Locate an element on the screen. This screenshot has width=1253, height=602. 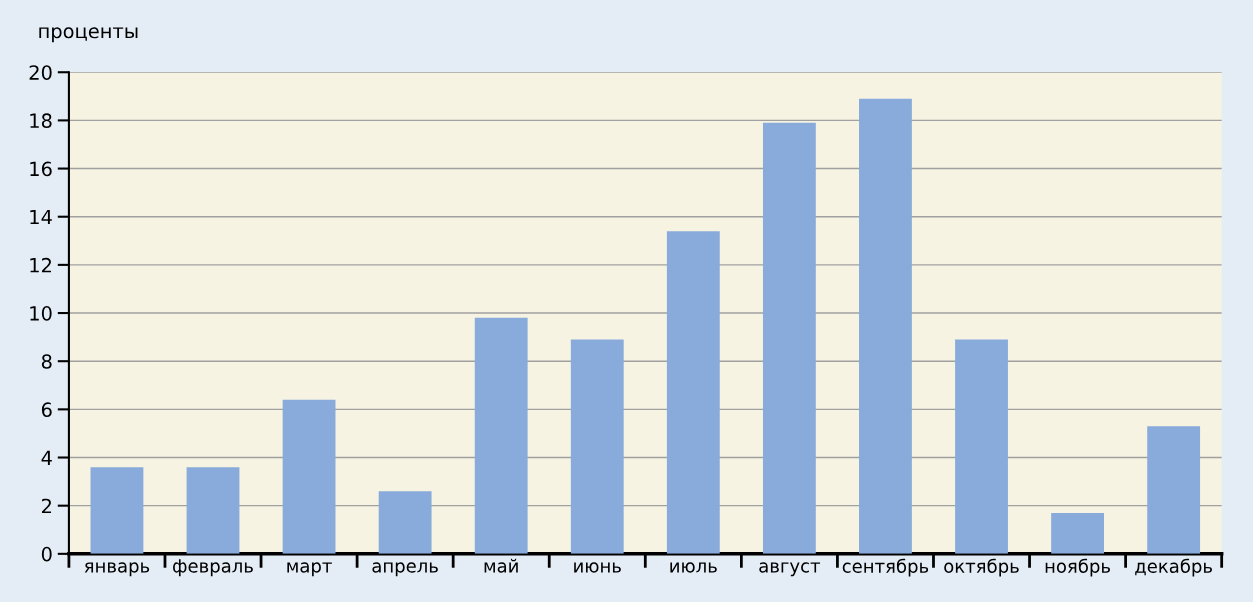
y-tick-label: 4 is located at coordinates (46, 457).